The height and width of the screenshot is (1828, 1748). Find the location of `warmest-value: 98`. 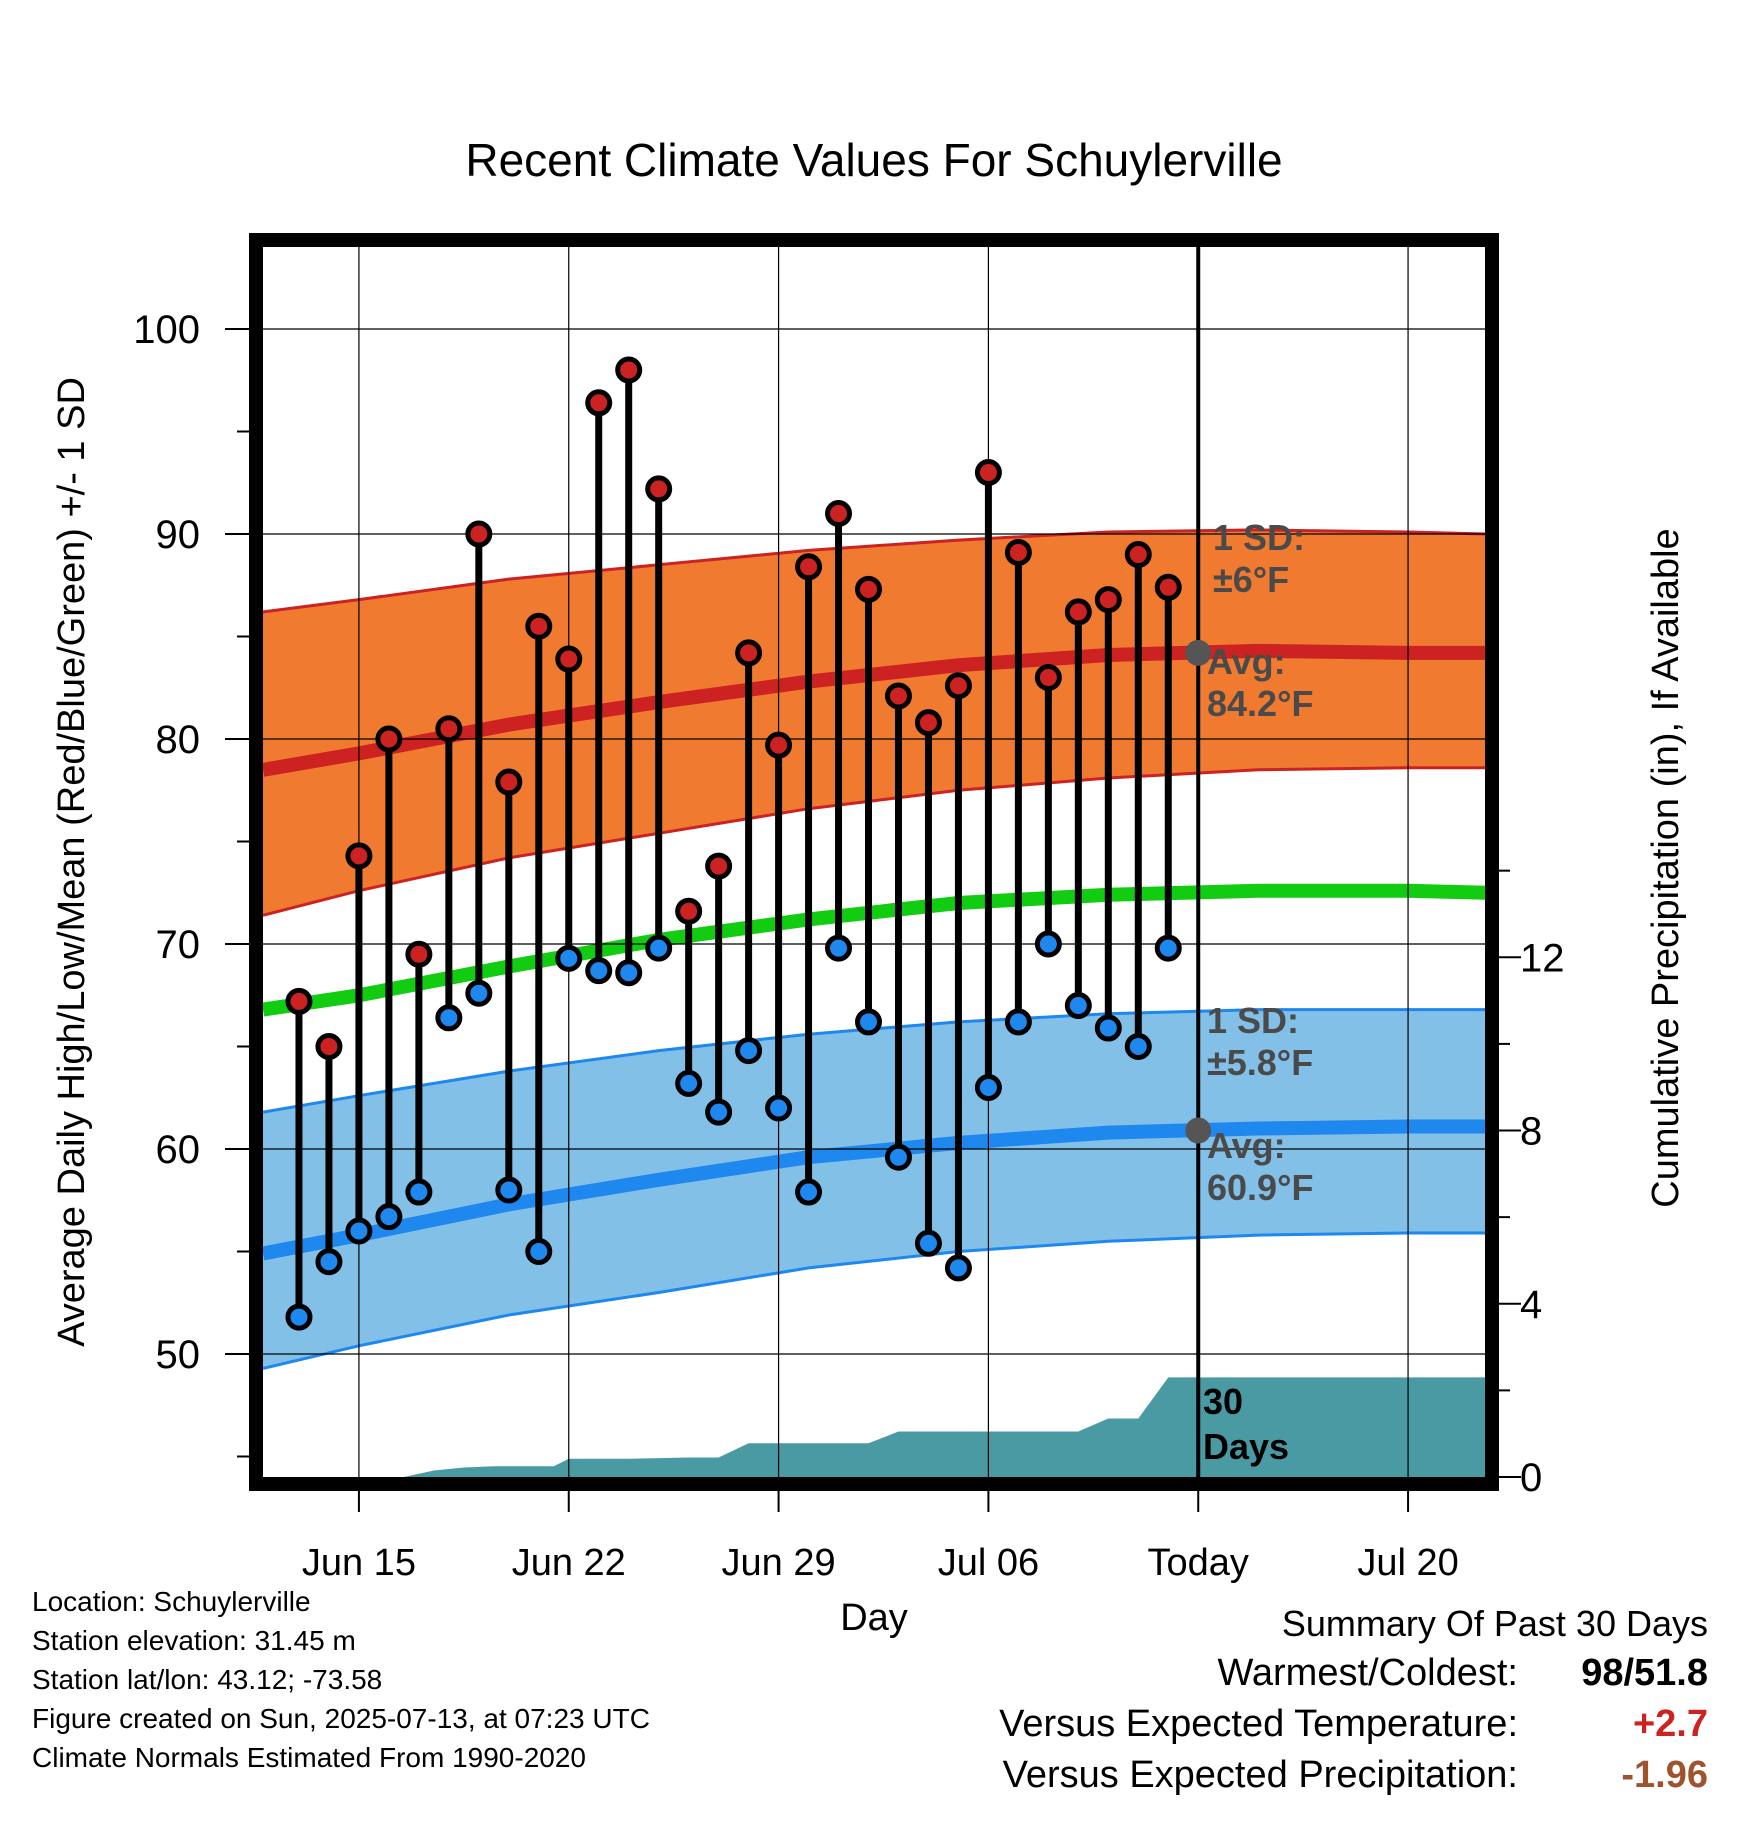

warmest-value: 98 is located at coordinates (1602, 1673).